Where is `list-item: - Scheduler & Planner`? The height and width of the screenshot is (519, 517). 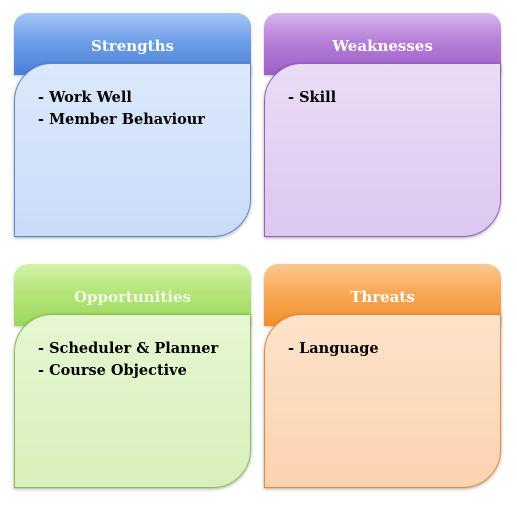 list-item: - Scheduler & Planner is located at coordinates (128, 348).